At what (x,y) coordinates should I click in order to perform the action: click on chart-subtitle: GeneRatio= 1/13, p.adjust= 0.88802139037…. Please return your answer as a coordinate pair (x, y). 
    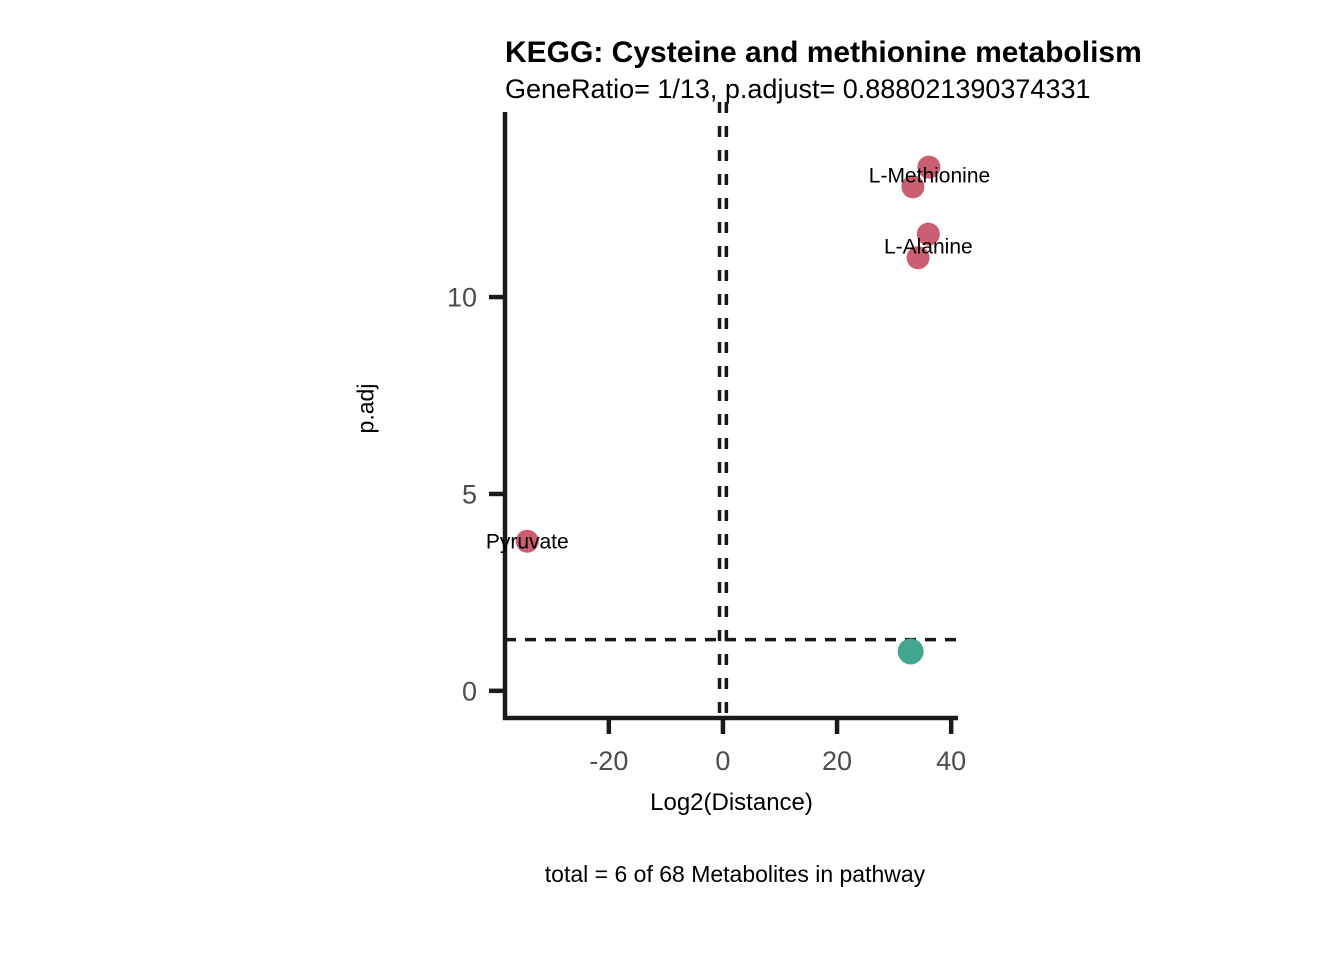
    Looking at the image, I should click on (798, 89).